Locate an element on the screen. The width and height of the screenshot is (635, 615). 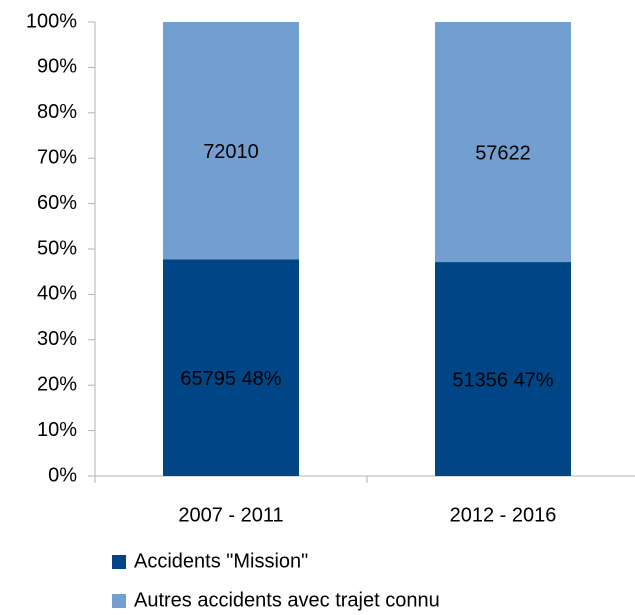
data-label: 57622 is located at coordinates (503, 153).